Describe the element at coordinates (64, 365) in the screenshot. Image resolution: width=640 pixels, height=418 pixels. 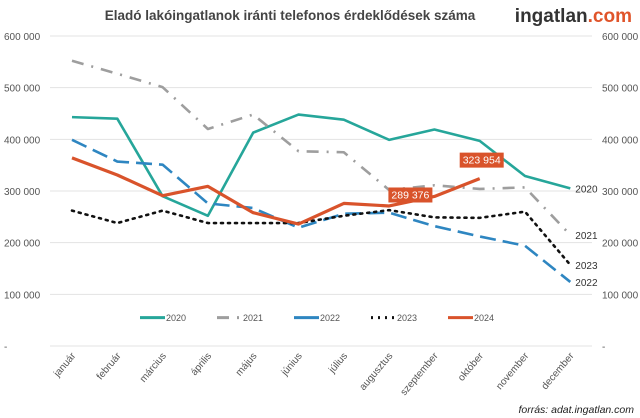
I see `x-tick-label: január` at that location.